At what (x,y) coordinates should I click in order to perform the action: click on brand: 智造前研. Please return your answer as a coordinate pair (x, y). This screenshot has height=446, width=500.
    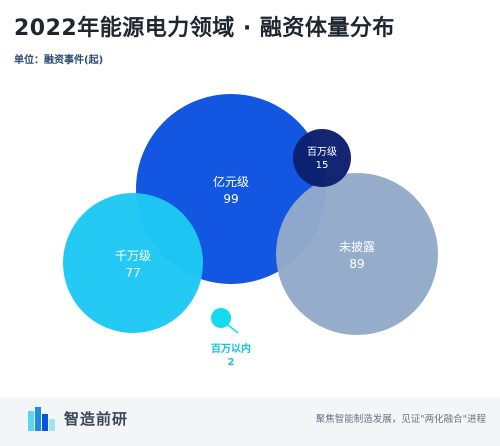
    Looking at the image, I should click on (78, 418).